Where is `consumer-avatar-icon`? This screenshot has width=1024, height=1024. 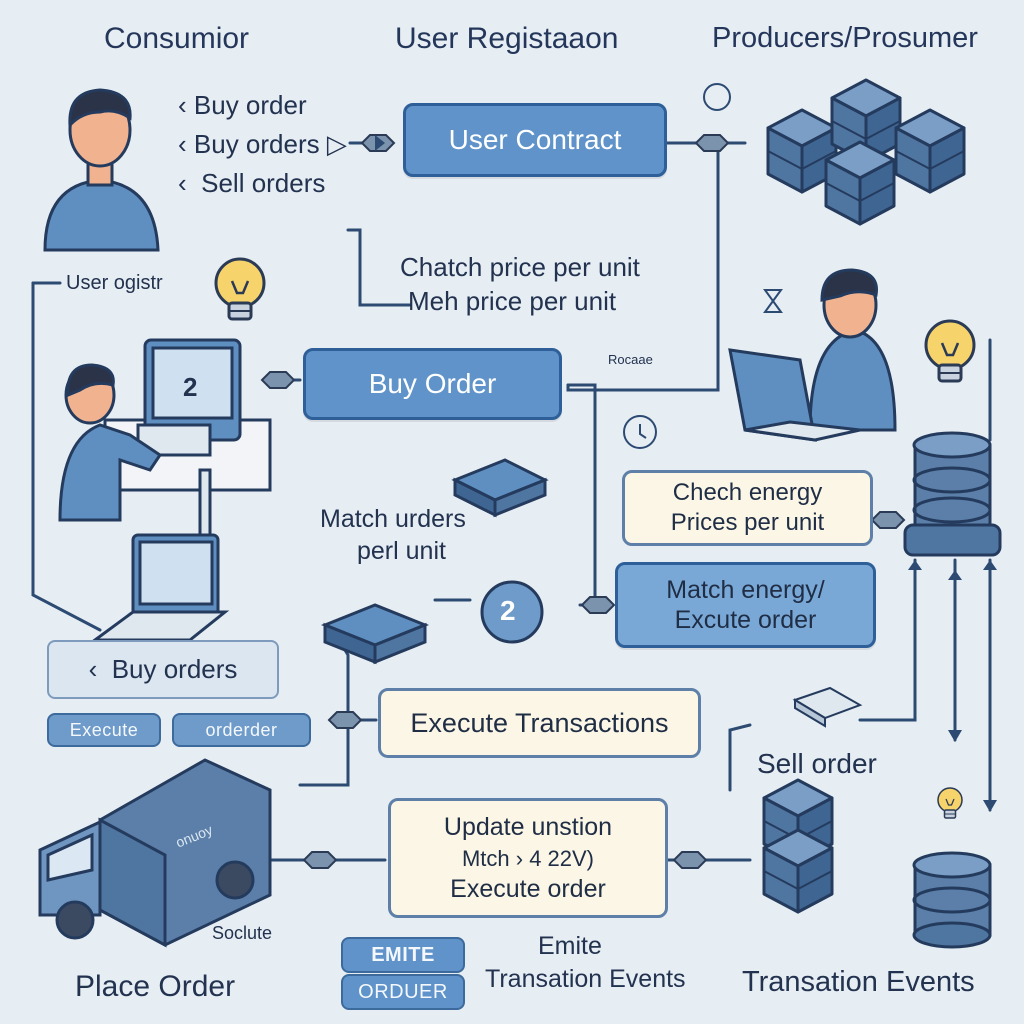
consumer-avatar-icon is located at coordinates (101, 170).